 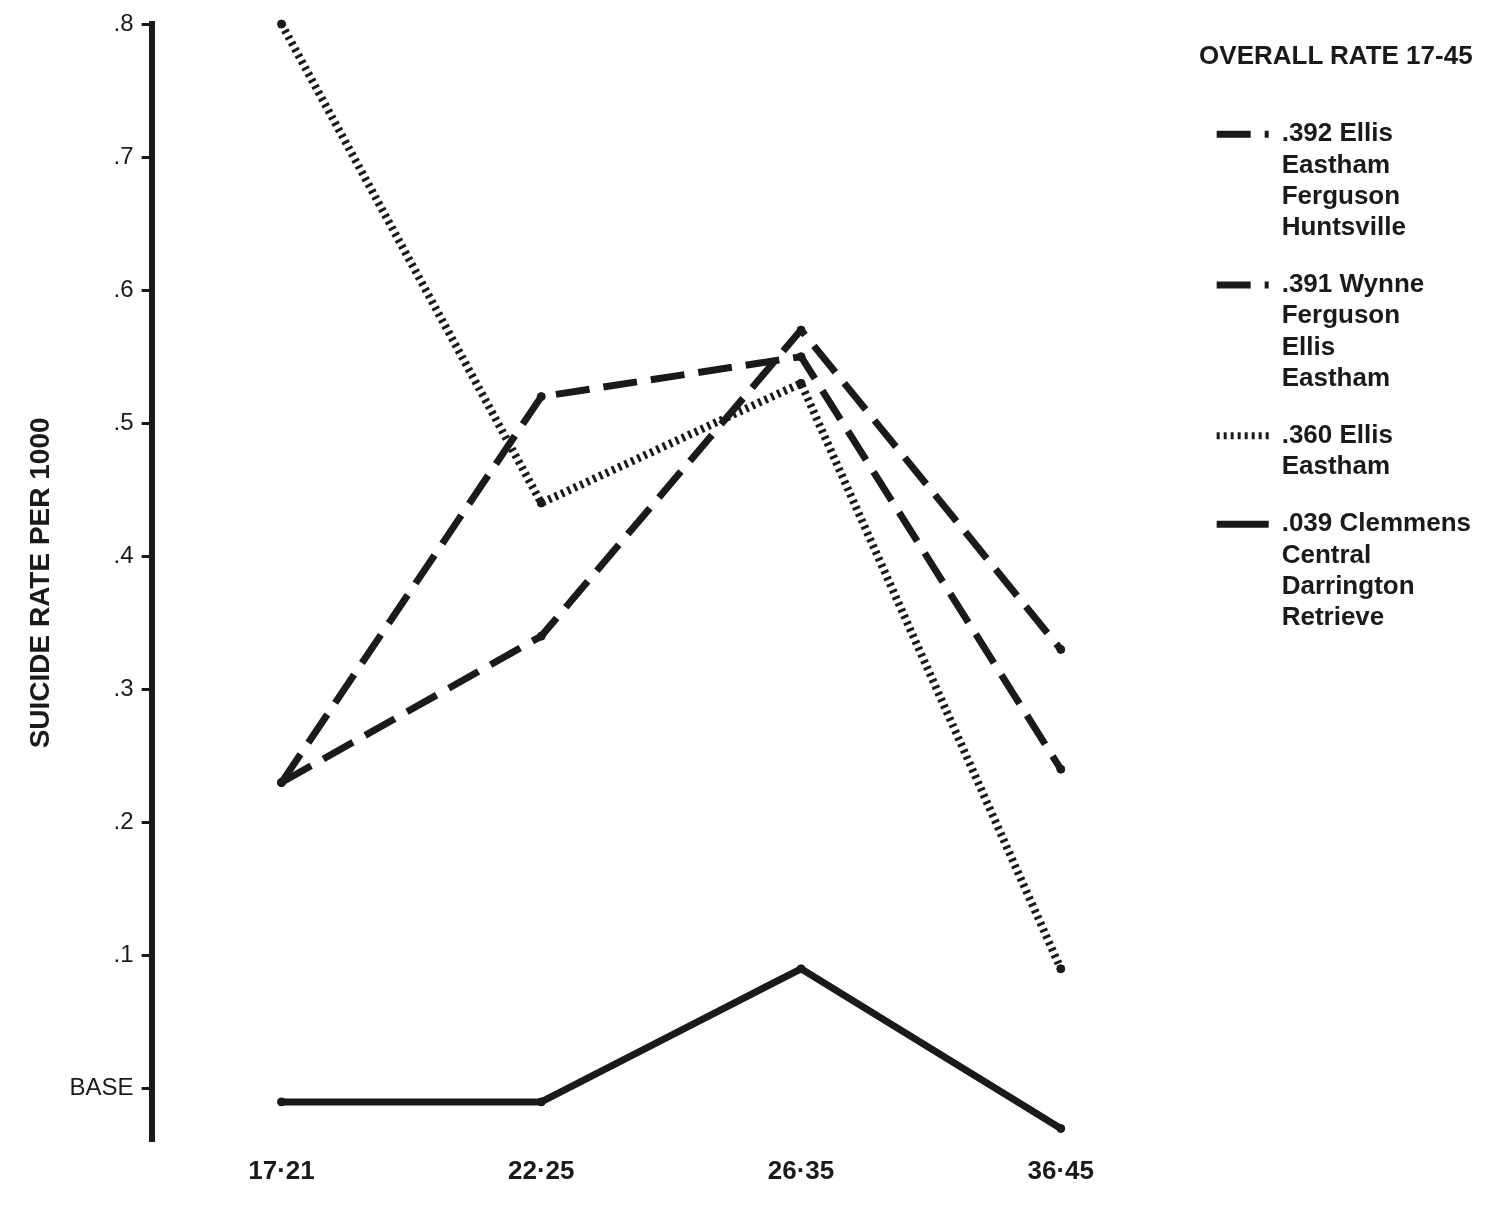 I want to click on y-axis-title: SUICIDE RATE PER 1000, so click(x=39, y=583).